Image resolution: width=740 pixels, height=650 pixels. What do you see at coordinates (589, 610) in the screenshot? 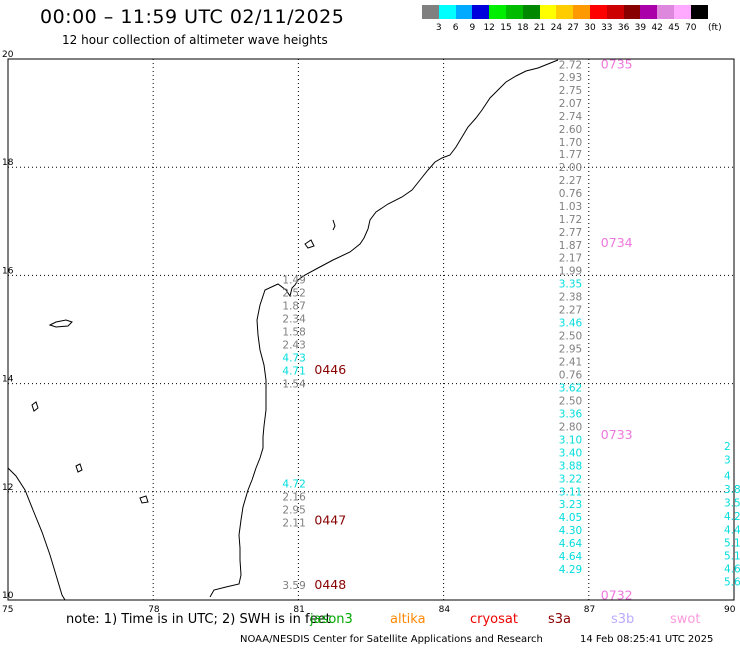
I see `x-tick-label: 87` at bounding box center [589, 610].